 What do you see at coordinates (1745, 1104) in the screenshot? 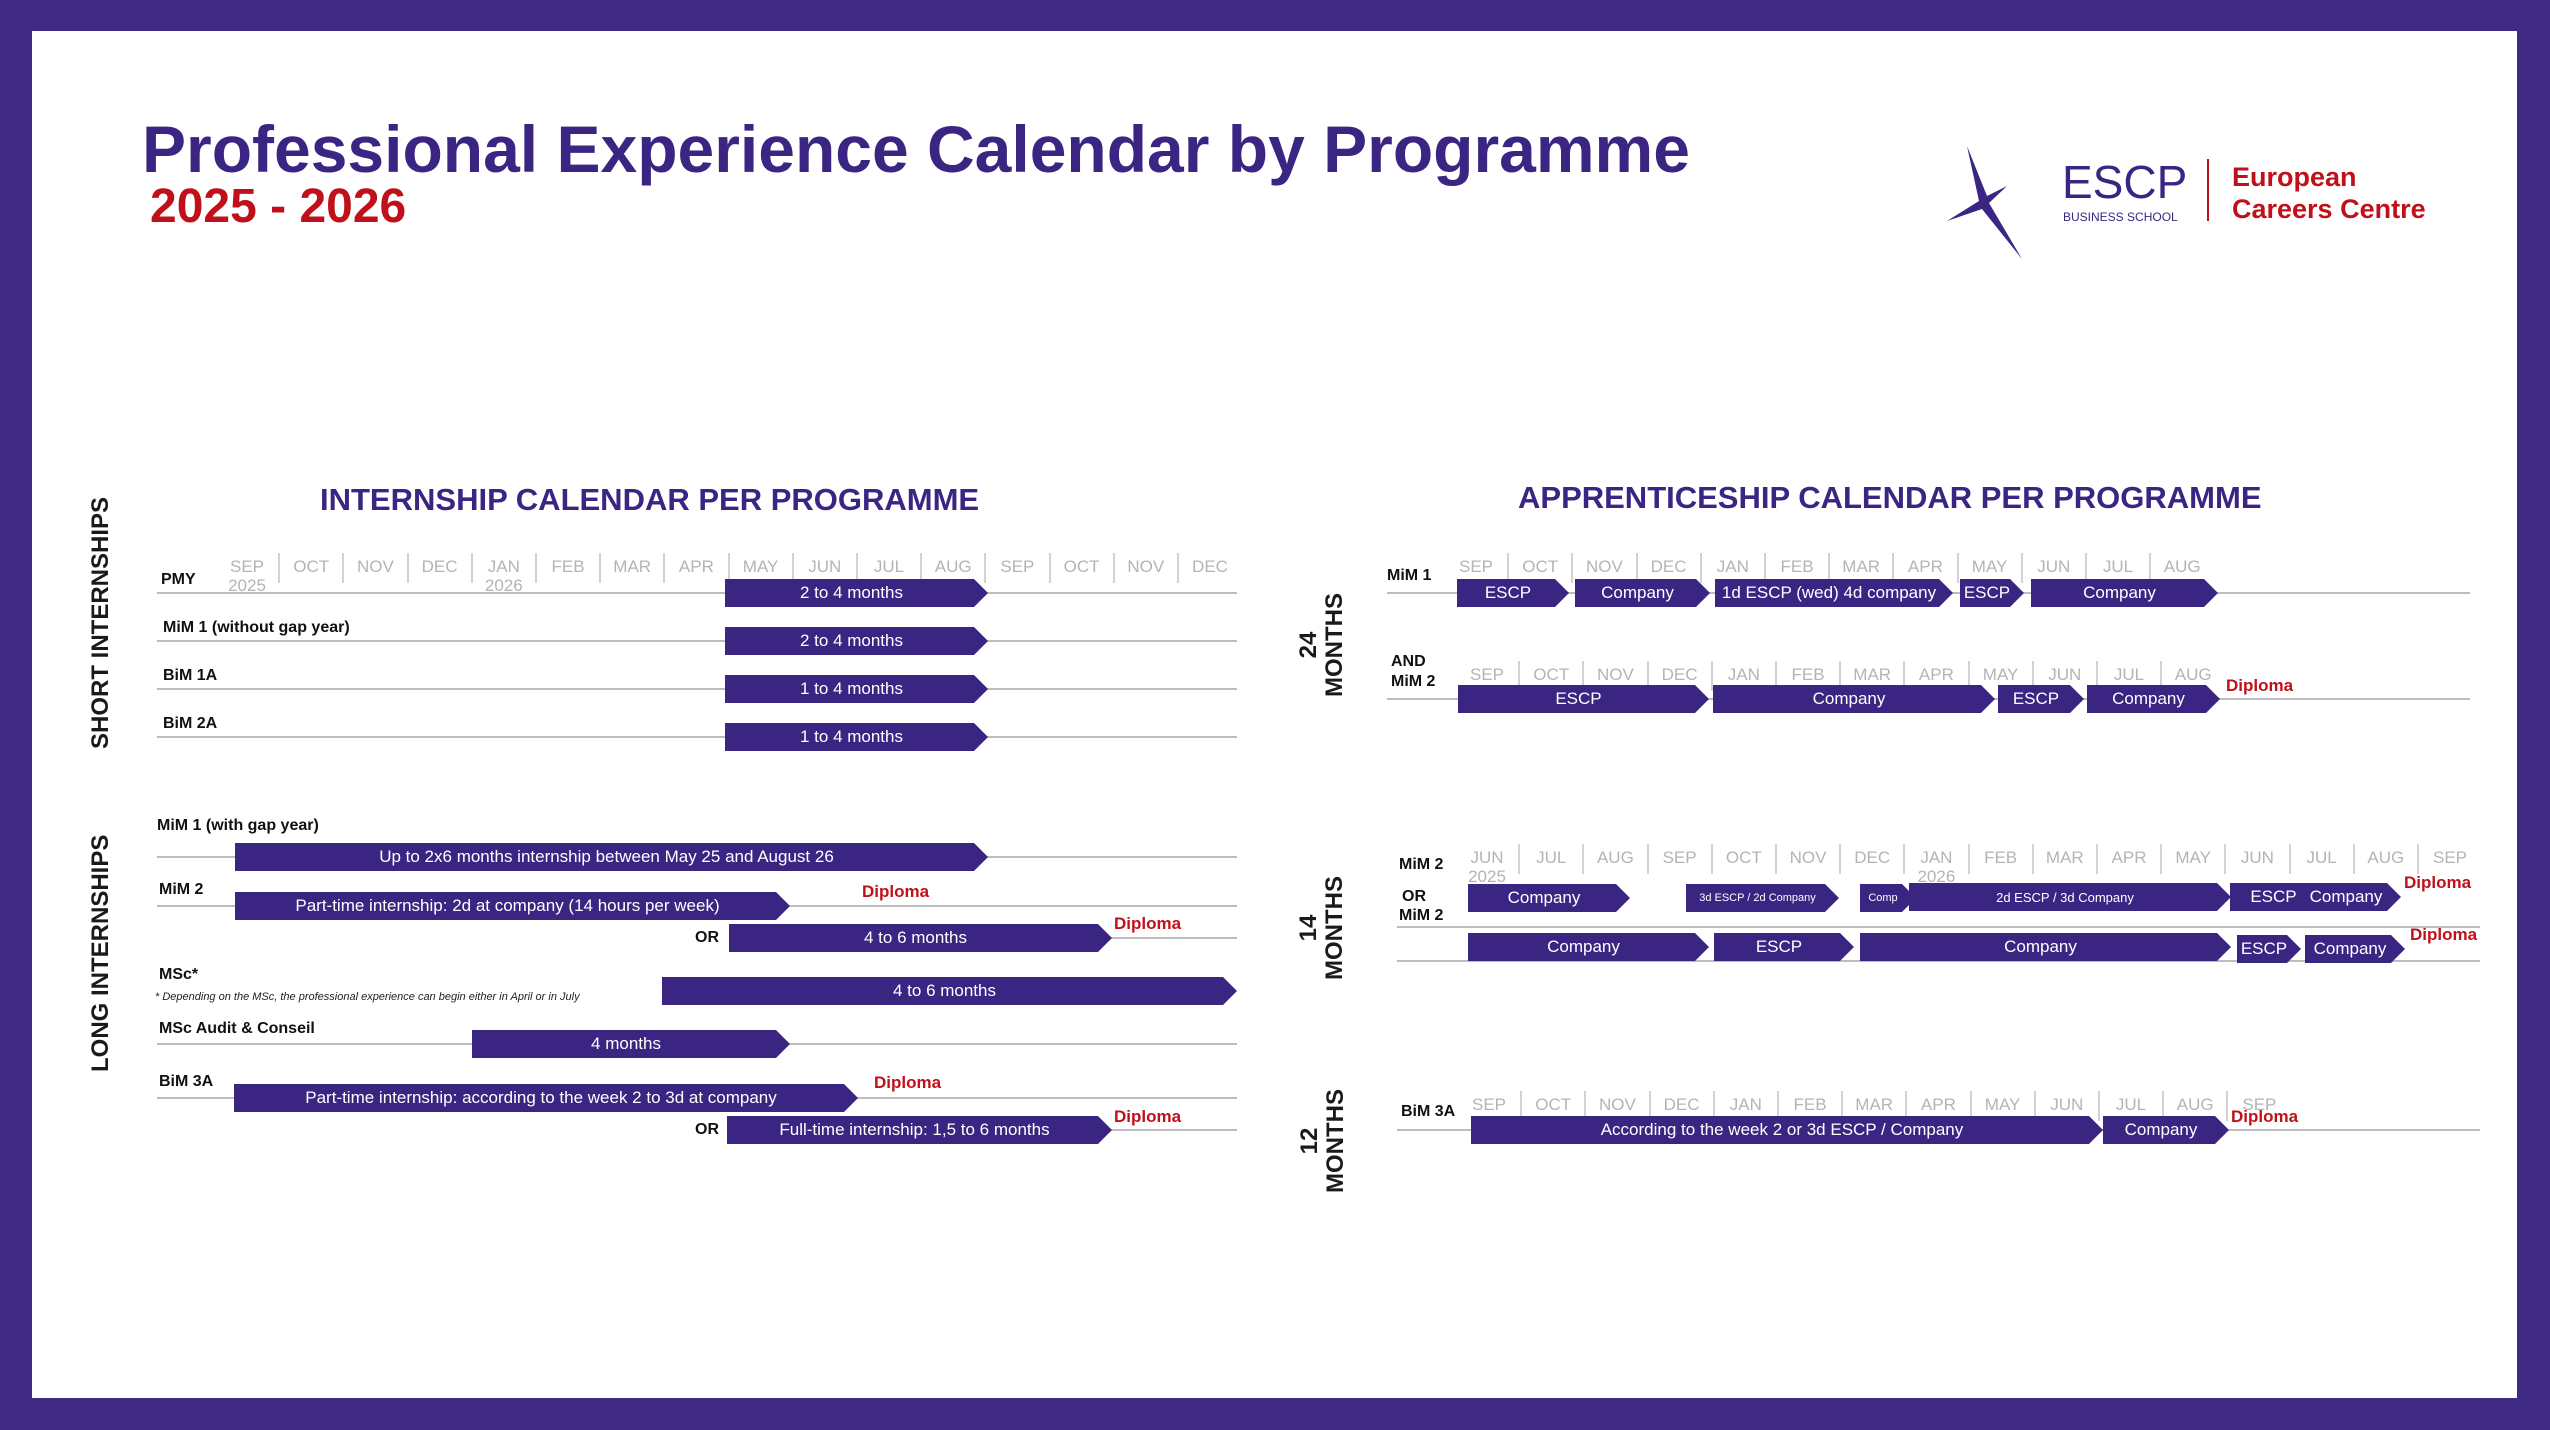
I see `app-d-month-4: JAN` at bounding box center [1745, 1104].